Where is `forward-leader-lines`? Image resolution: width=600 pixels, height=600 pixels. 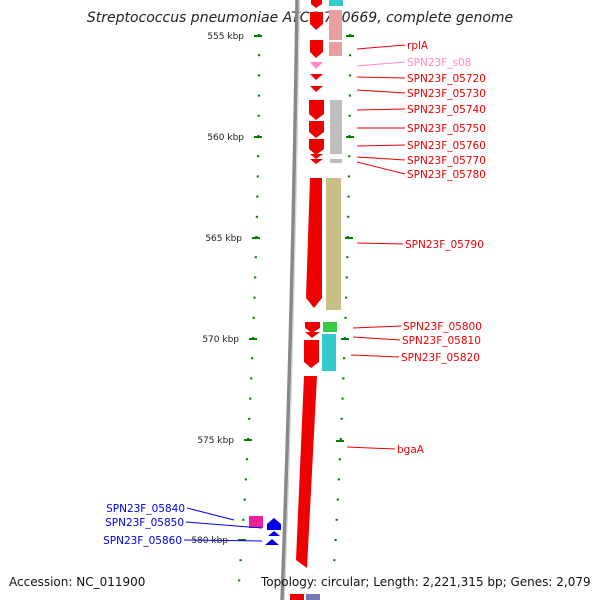 forward-leader-lines is located at coordinates (376, 247).